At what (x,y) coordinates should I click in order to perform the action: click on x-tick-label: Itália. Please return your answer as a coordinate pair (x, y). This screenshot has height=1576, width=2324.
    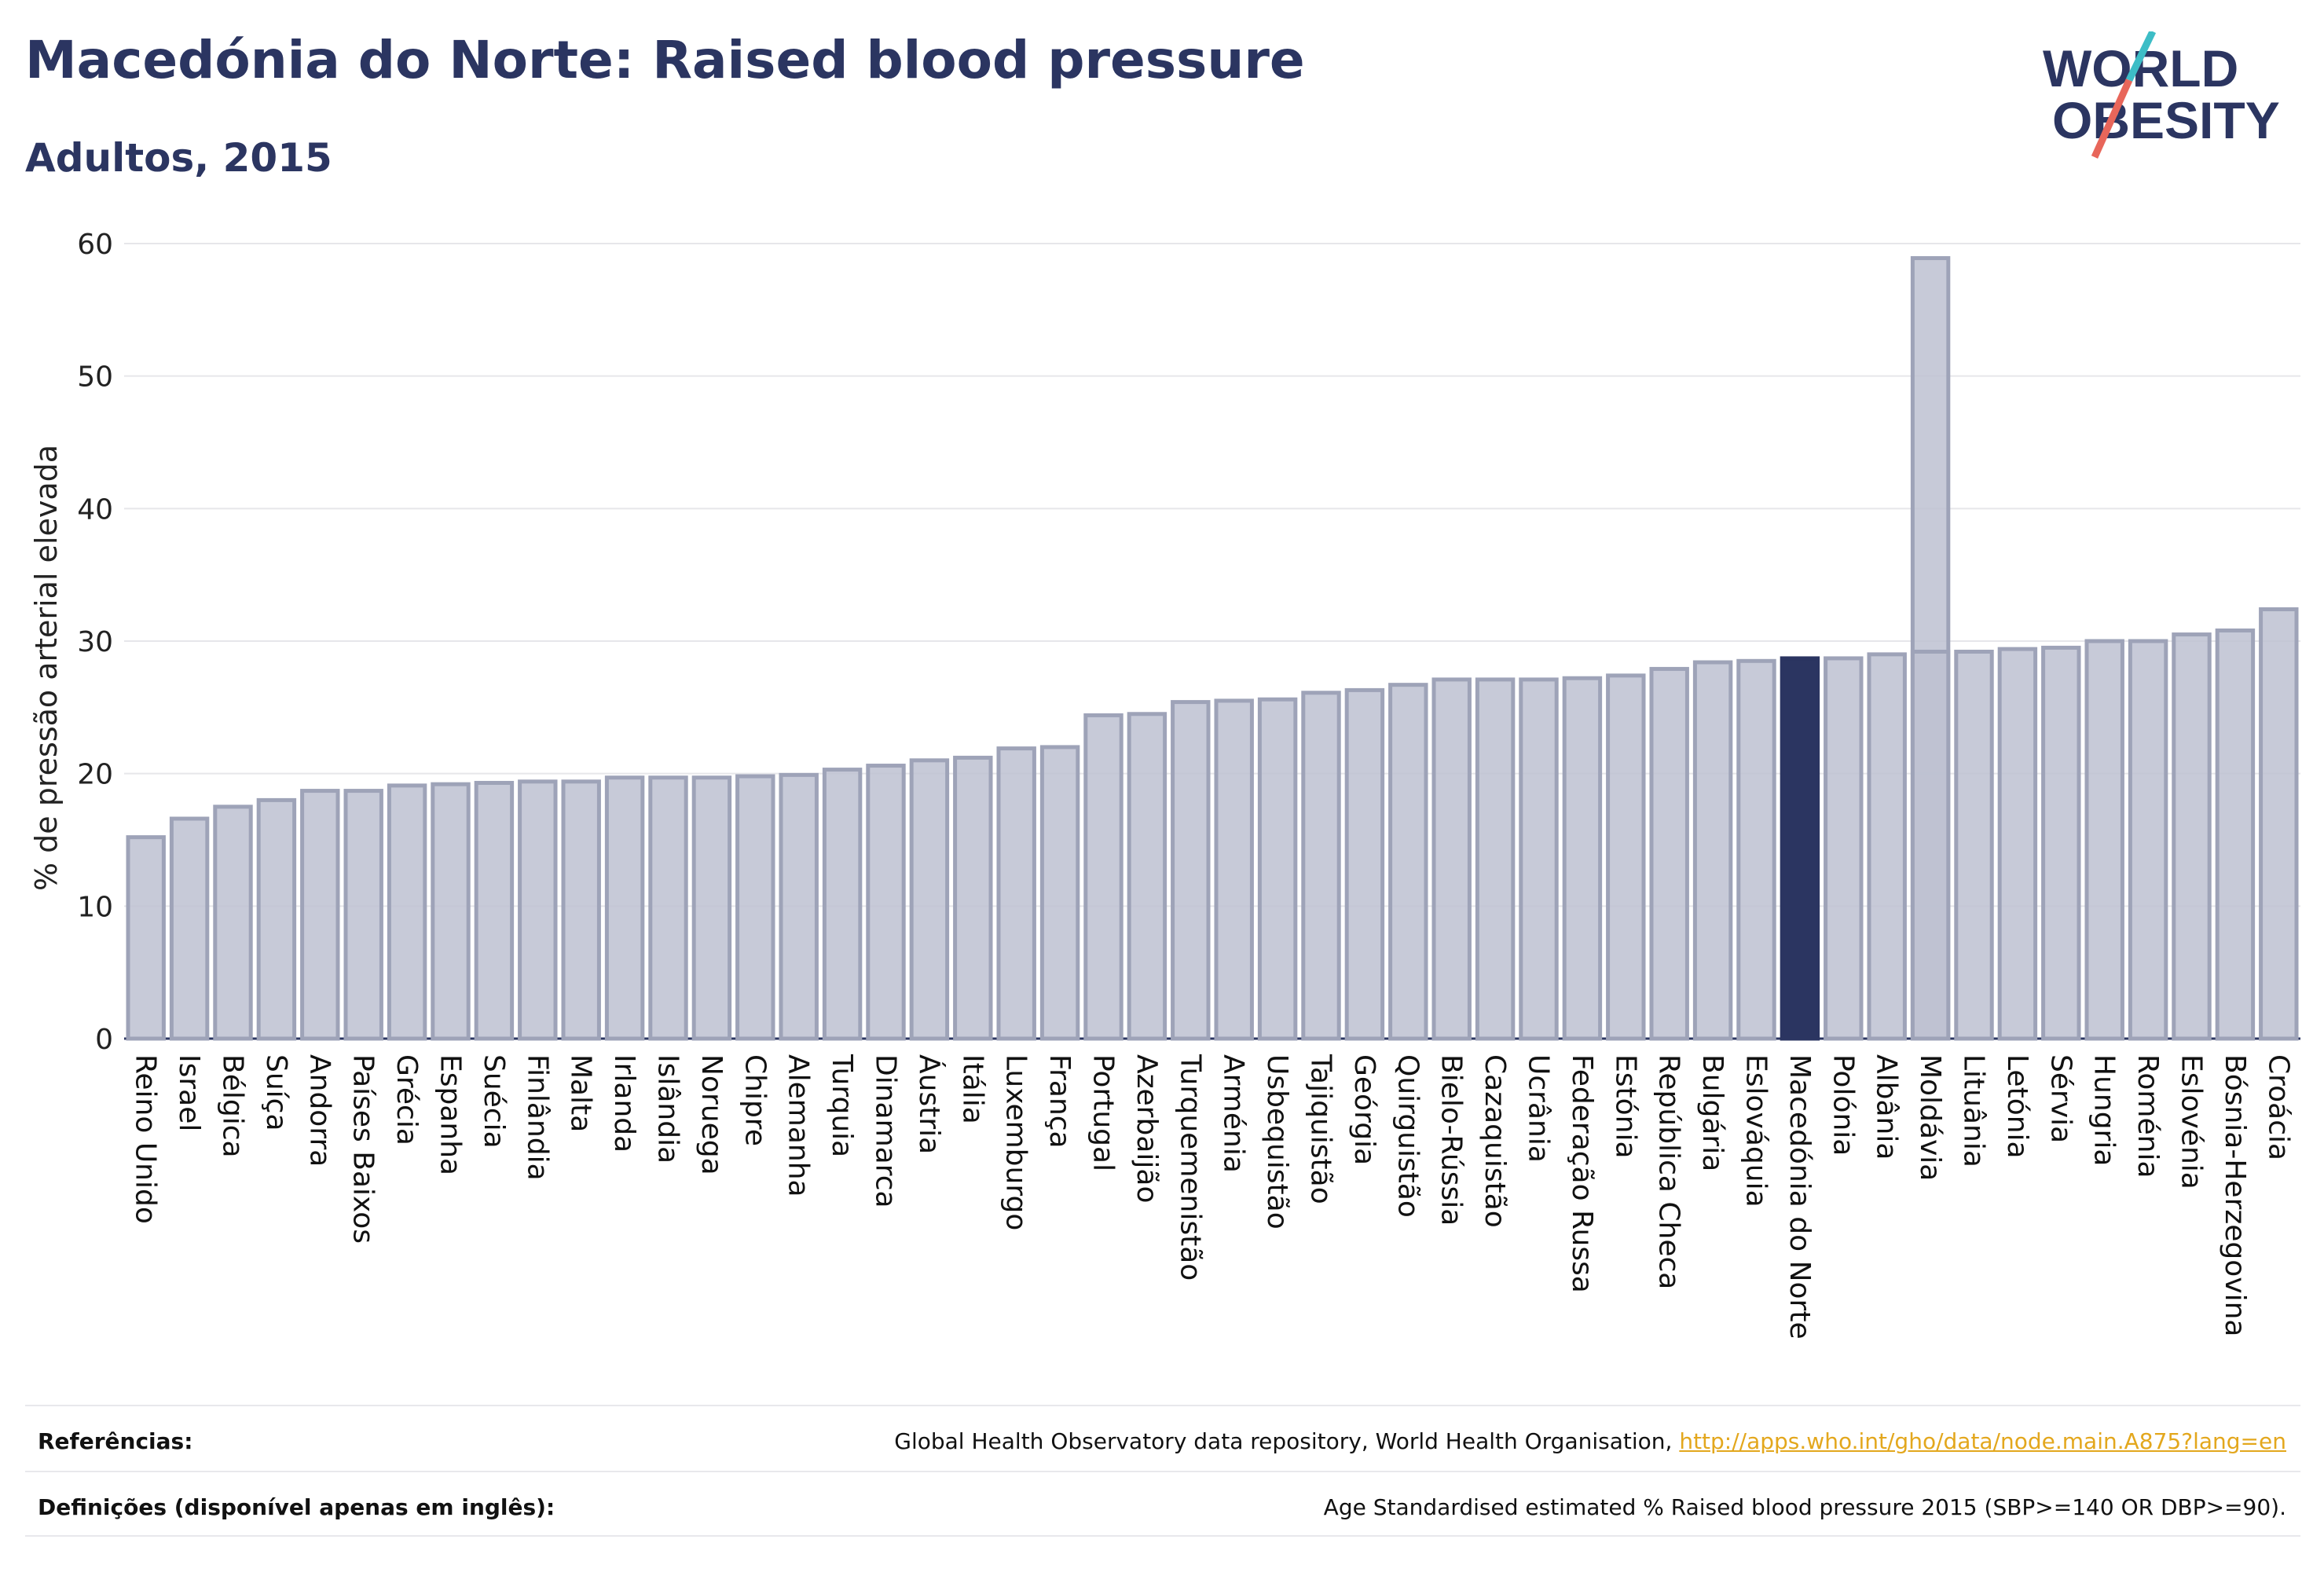
    Looking at the image, I should click on (972, 1089).